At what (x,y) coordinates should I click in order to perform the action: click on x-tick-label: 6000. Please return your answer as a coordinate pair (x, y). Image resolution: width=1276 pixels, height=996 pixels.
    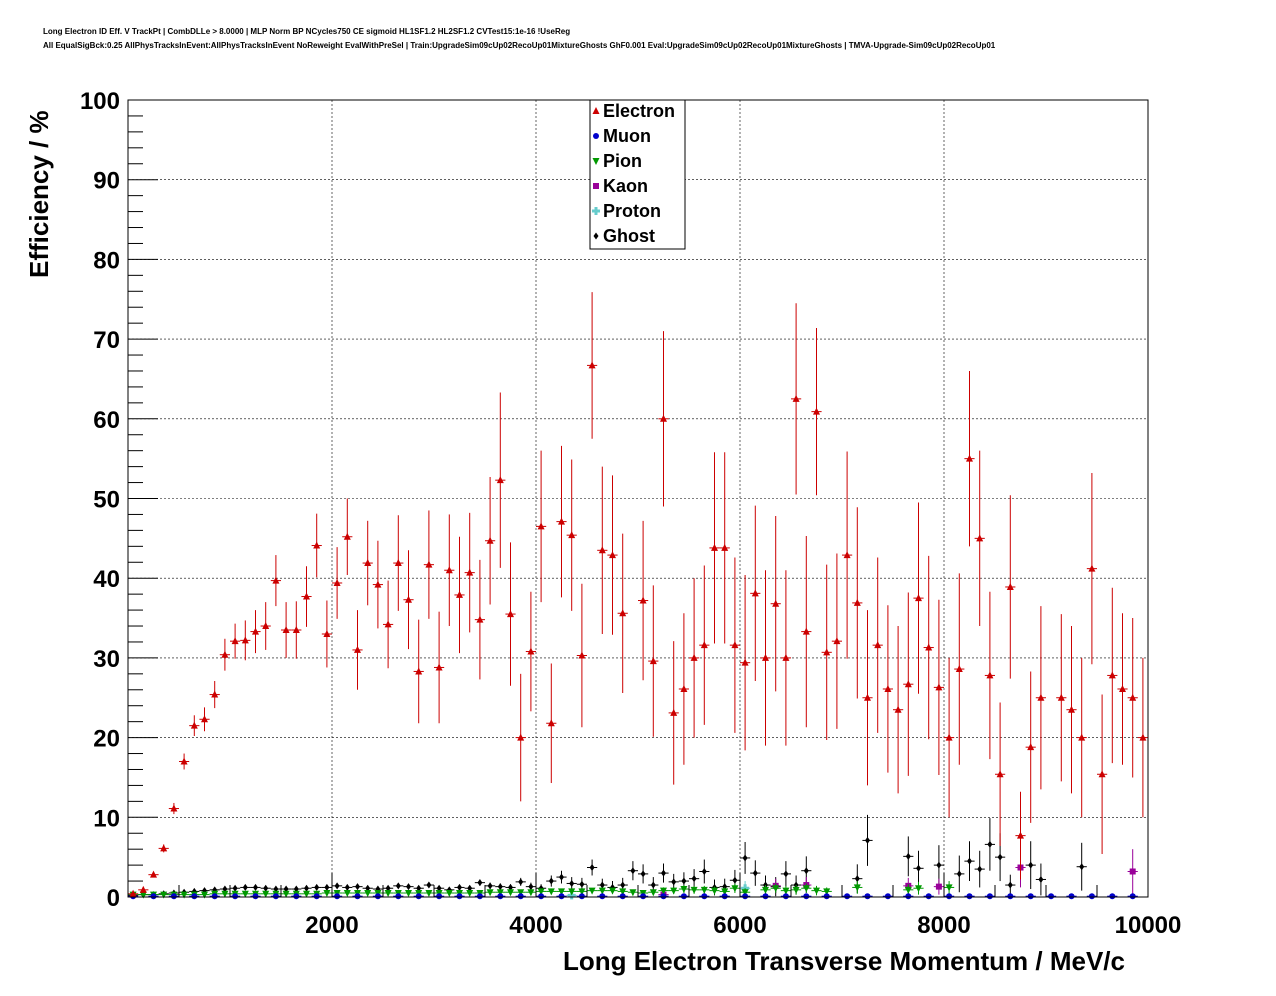
    Looking at the image, I should click on (739, 925).